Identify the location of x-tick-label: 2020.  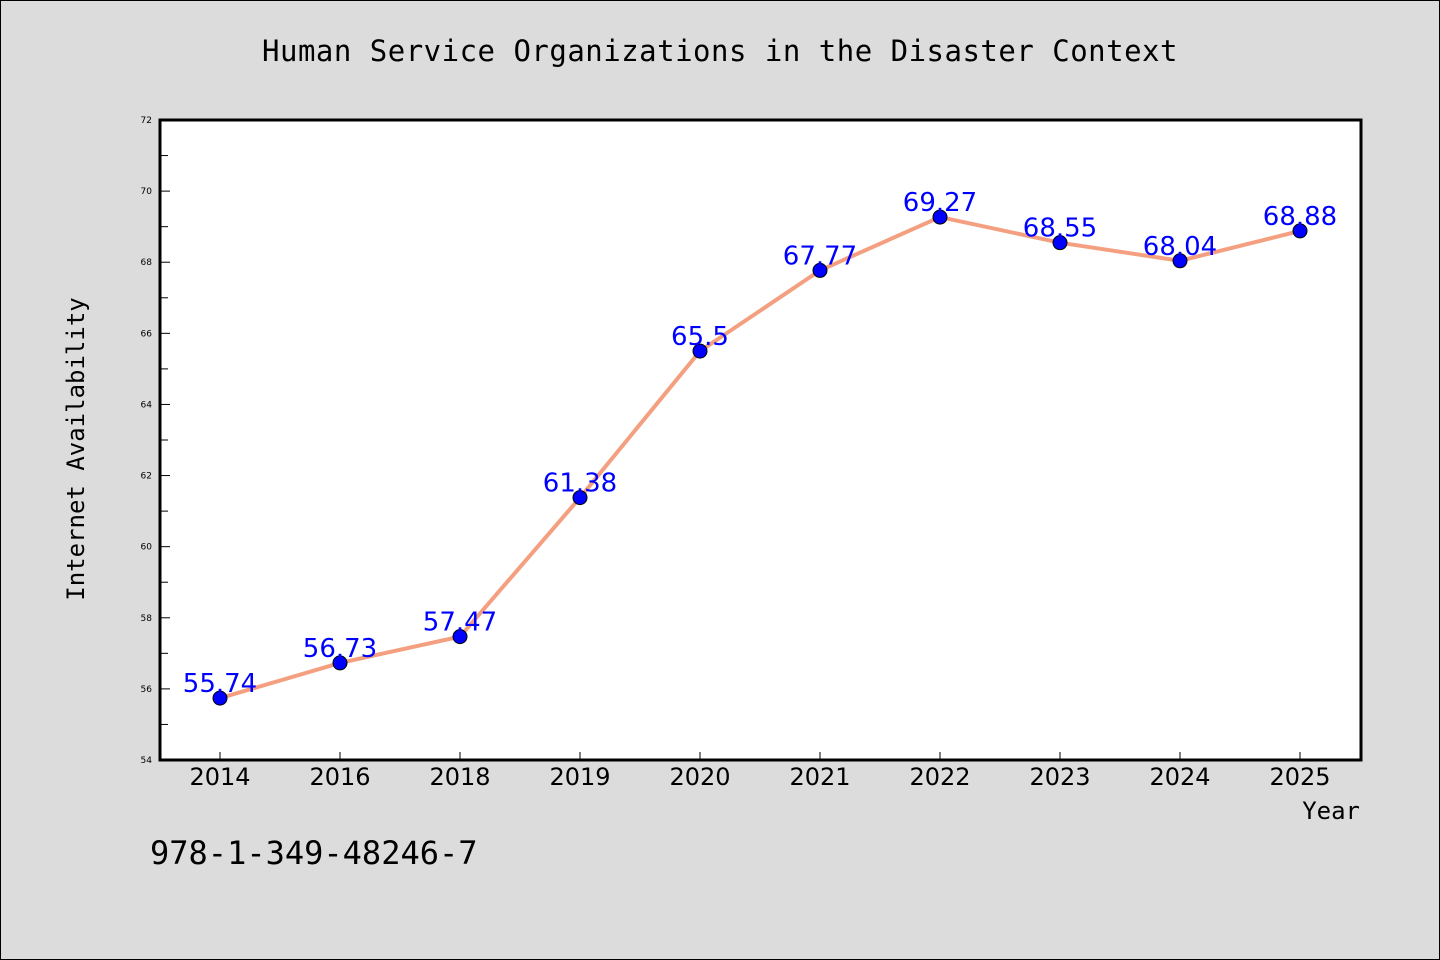
(699, 777).